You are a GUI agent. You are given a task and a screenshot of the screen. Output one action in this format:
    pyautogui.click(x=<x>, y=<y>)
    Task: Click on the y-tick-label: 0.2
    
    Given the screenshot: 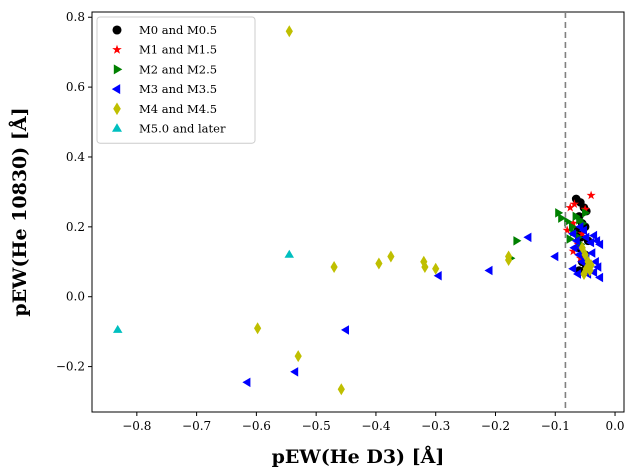 What is the action you would take?
    pyautogui.click(x=75, y=227)
    